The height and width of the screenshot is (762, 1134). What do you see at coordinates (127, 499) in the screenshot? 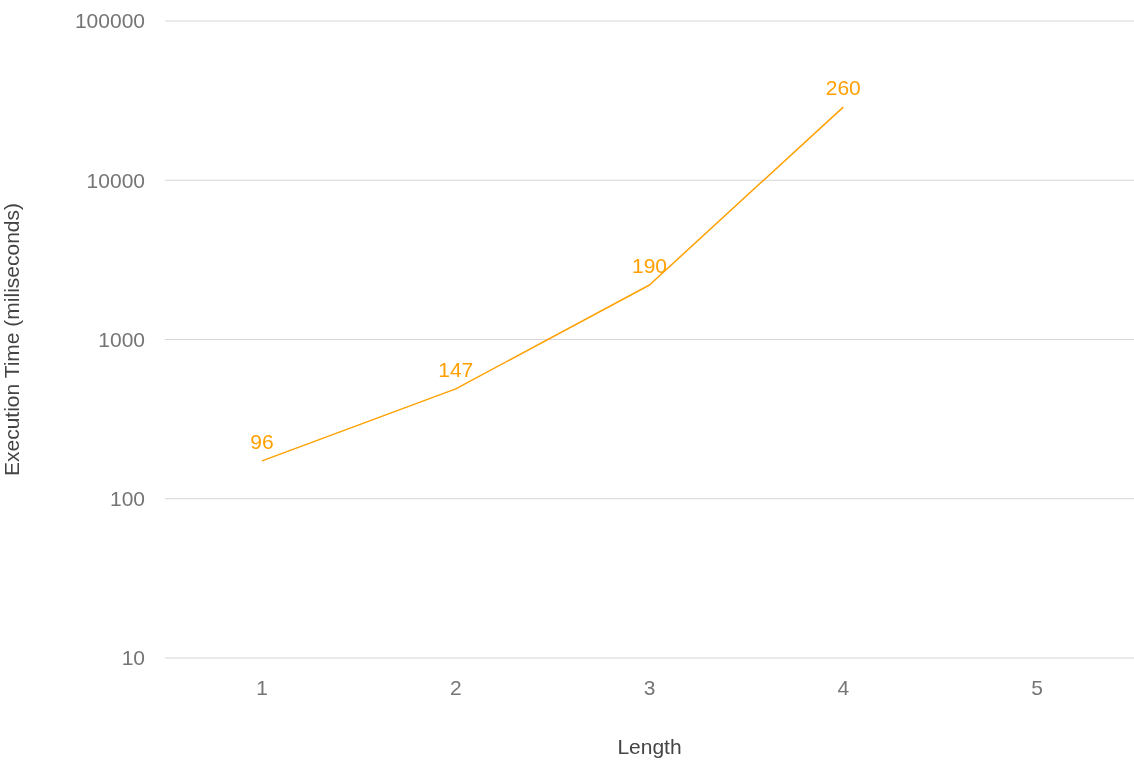
I see `y-tick-label: 100` at bounding box center [127, 499].